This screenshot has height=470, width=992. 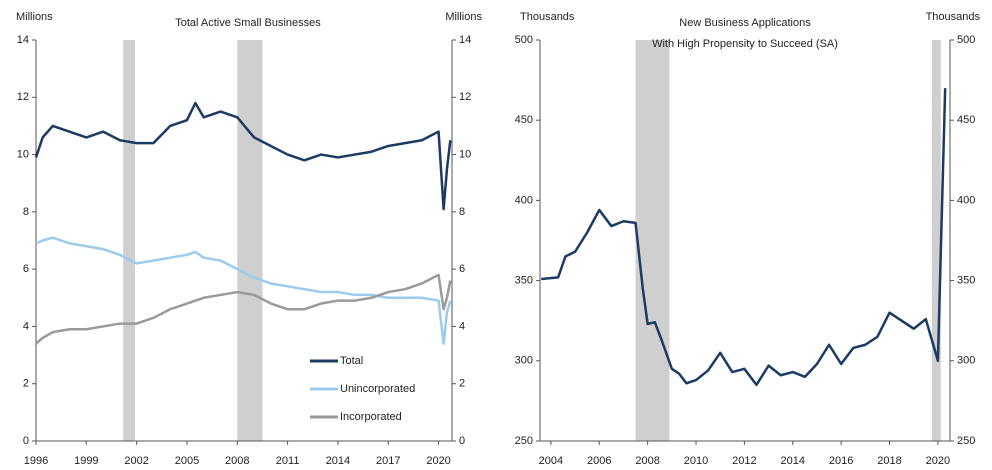 I want to click on legend-label: Total, so click(x=351, y=361).